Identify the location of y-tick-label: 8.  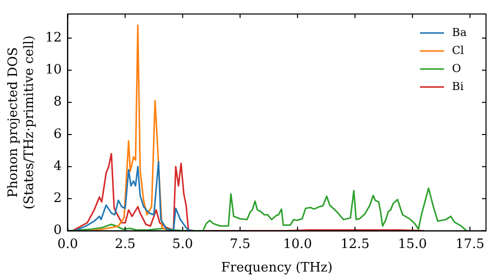
(57, 102).